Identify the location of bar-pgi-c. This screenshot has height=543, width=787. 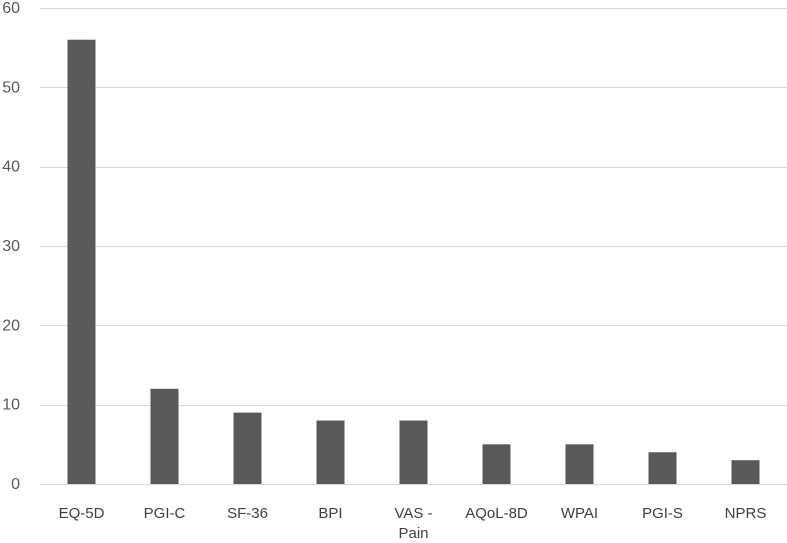
(164, 436).